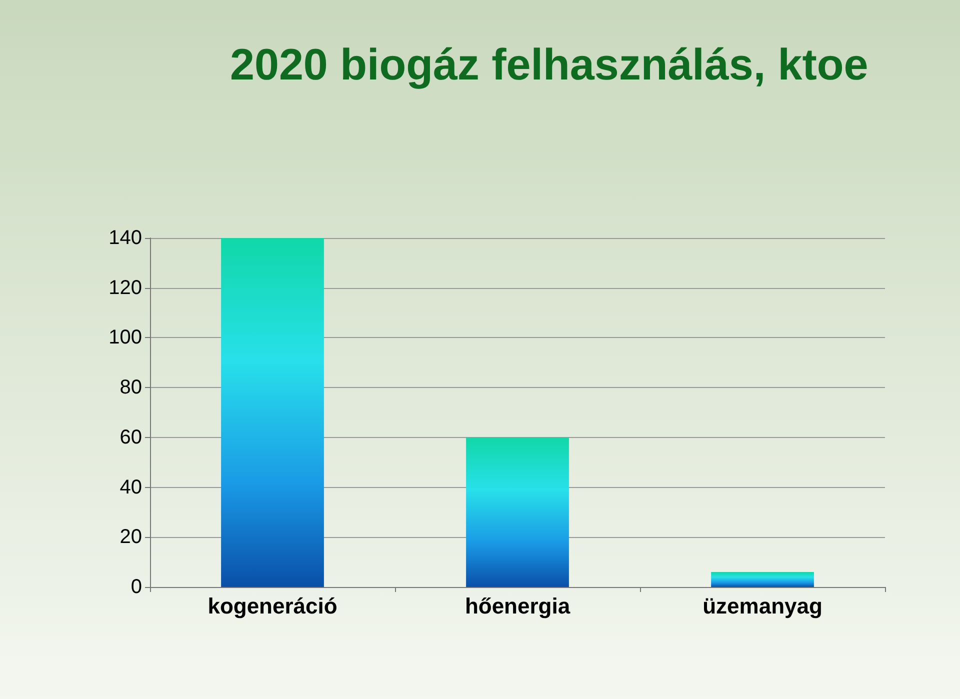 This screenshot has width=960, height=699. I want to click on y-tick-label: 60, so click(131, 437).